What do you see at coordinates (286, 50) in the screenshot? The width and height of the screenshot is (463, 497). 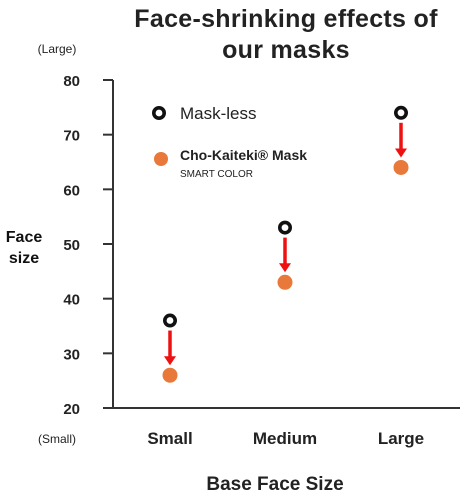 I see `chart-title-line-2: our masks` at bounding box center [286, 50].